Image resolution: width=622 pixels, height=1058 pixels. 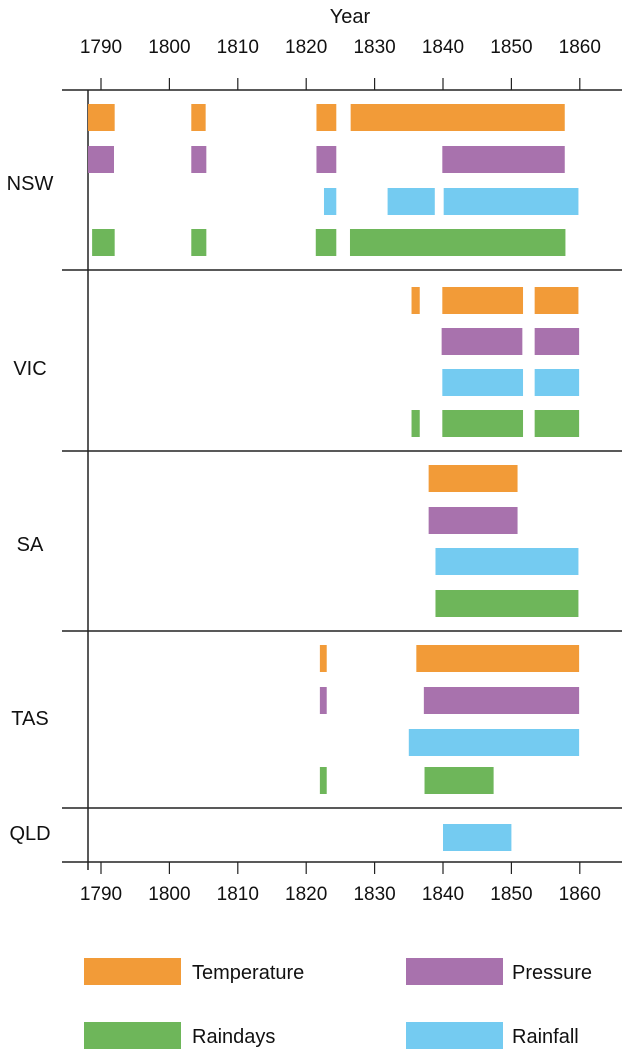 What do you see at coordinates (132, 971) in the screenshot?
I see `legend-swatch-temperature` at bounding box center [132, 971].